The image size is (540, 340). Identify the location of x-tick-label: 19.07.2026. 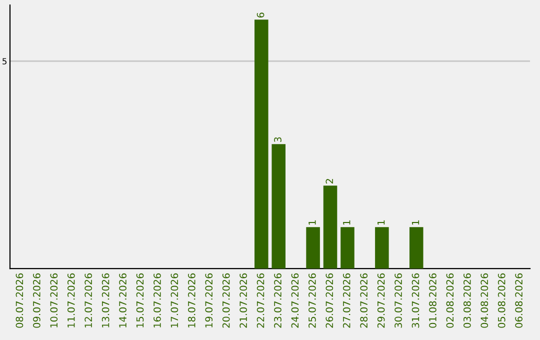
(209, 300).